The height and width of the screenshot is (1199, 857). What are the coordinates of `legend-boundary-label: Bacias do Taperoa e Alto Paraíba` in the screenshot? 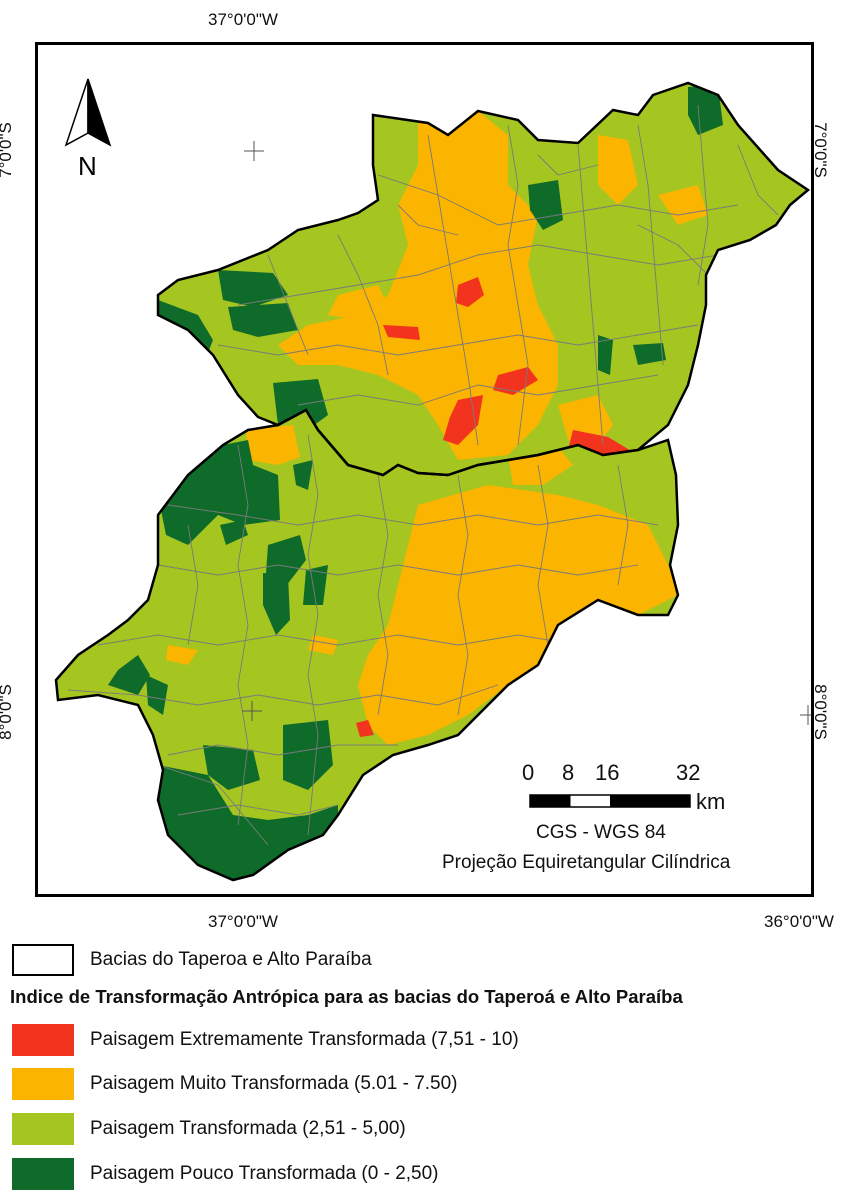 It's located at (231, 959).